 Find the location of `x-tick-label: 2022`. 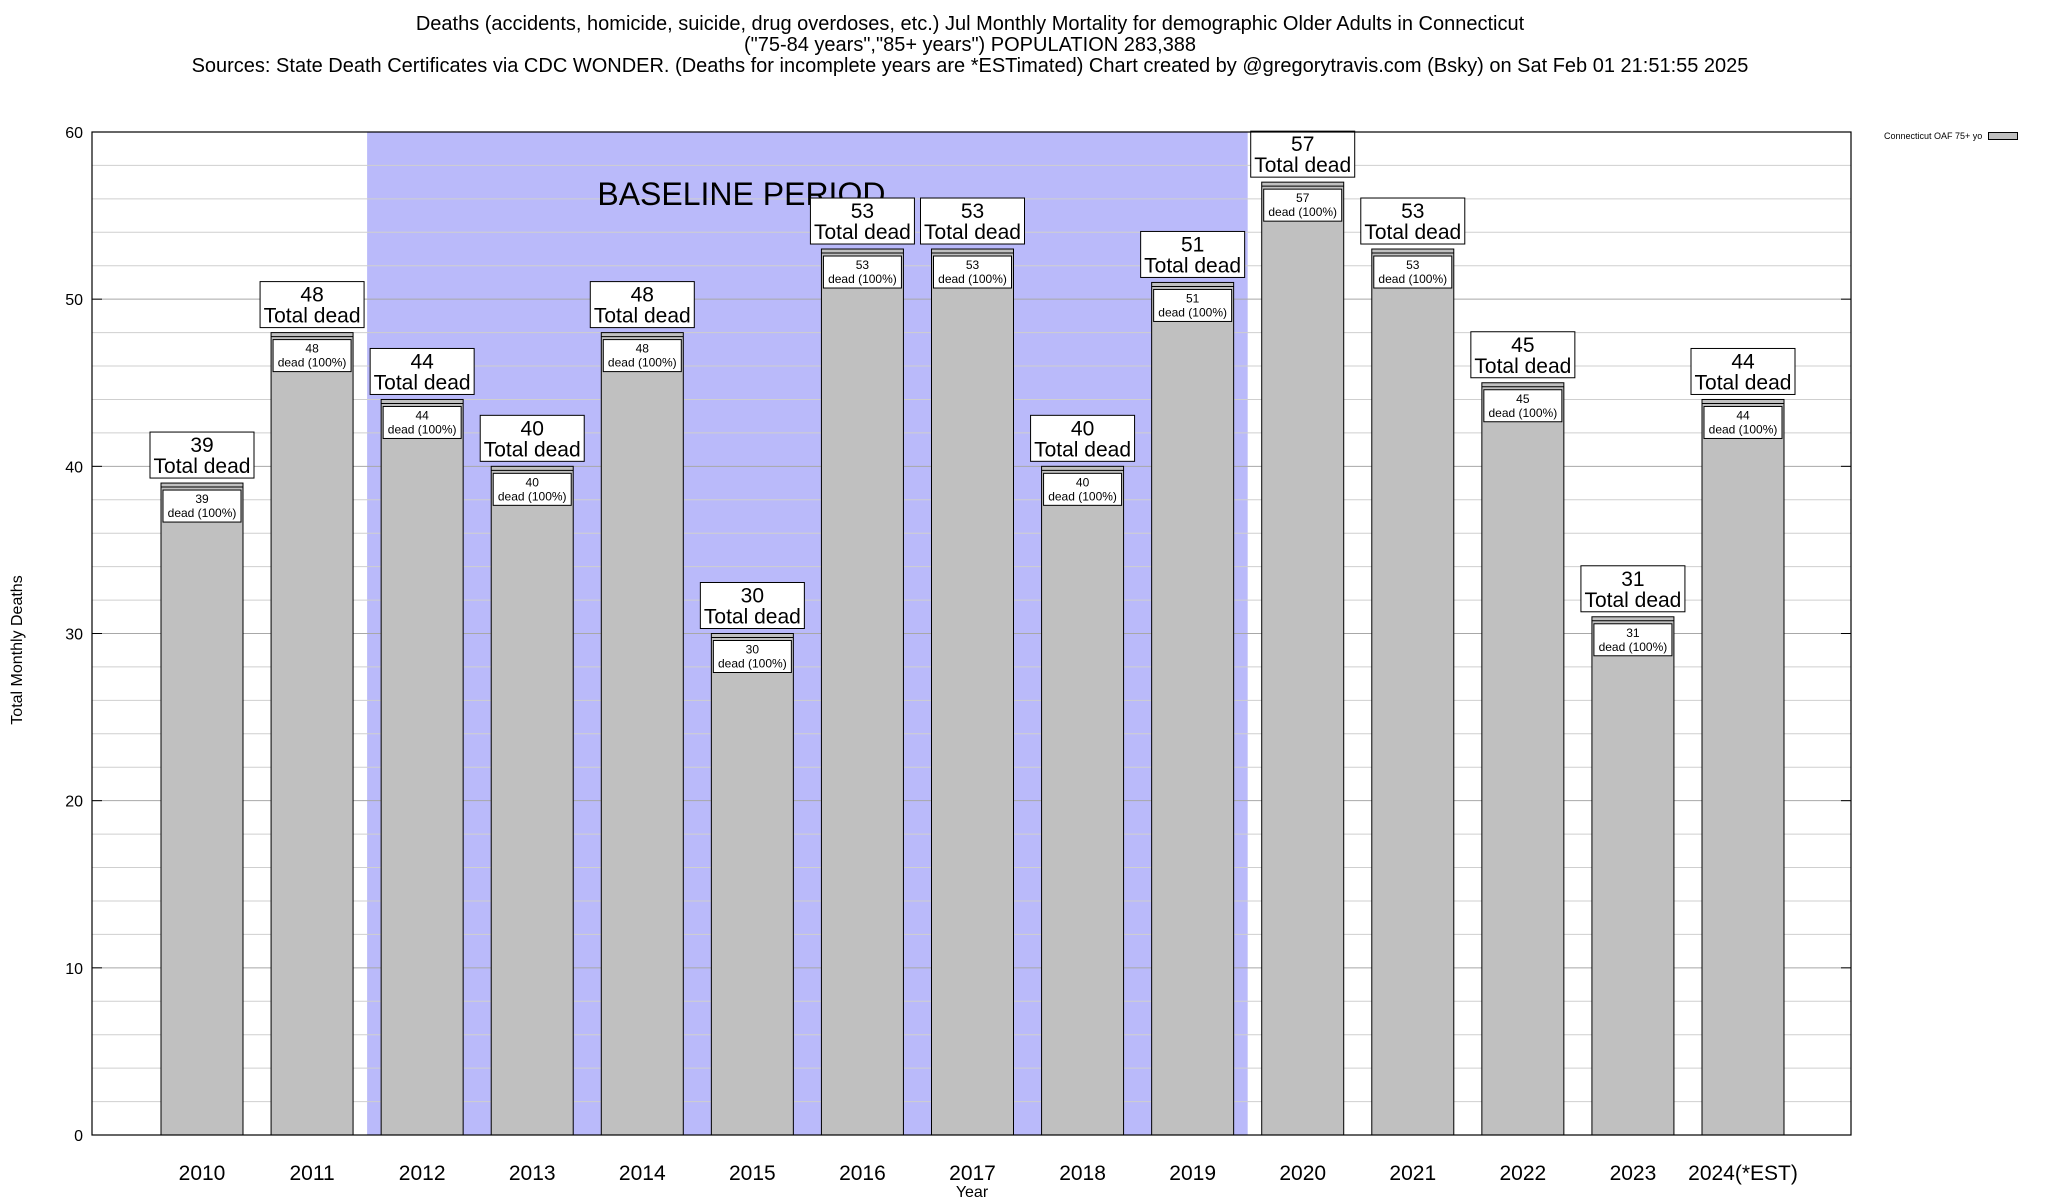

x-tick-label: 2022 is located at coordinates (1522, 1173).